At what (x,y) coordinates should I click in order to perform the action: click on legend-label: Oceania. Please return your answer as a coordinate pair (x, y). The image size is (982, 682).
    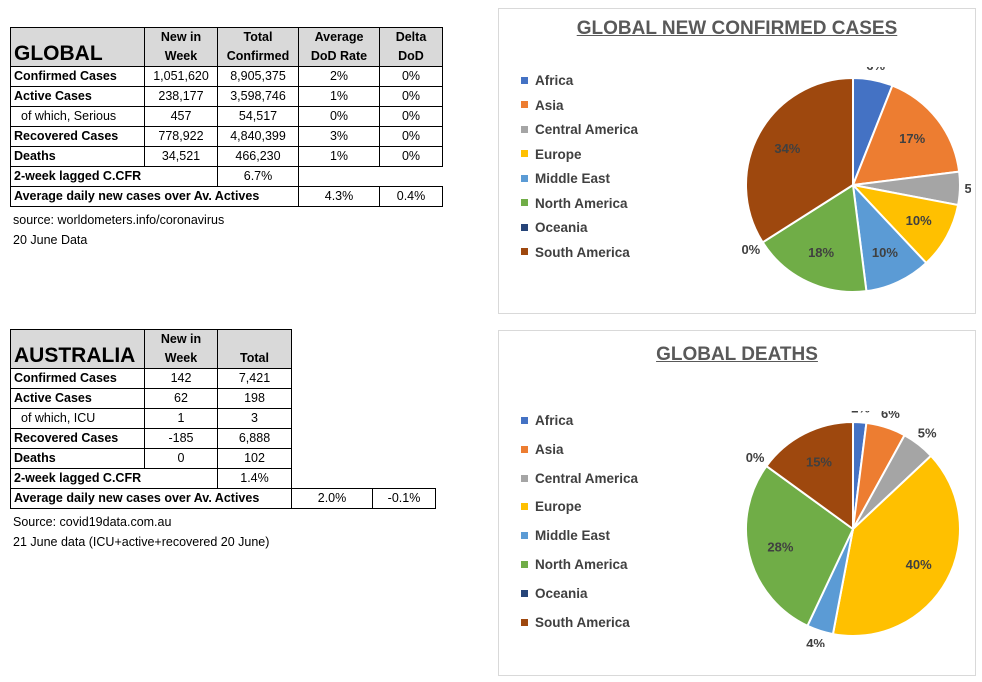
    Looking at the image, I should click on (561, 593).